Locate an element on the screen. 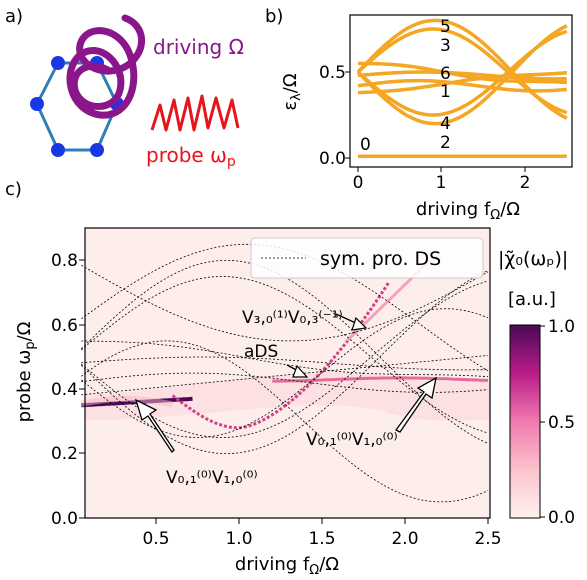 Image resolution: width=587 pixels, height=580 pixels. probe-label: probe ωp is located at coordinates (191, 156).